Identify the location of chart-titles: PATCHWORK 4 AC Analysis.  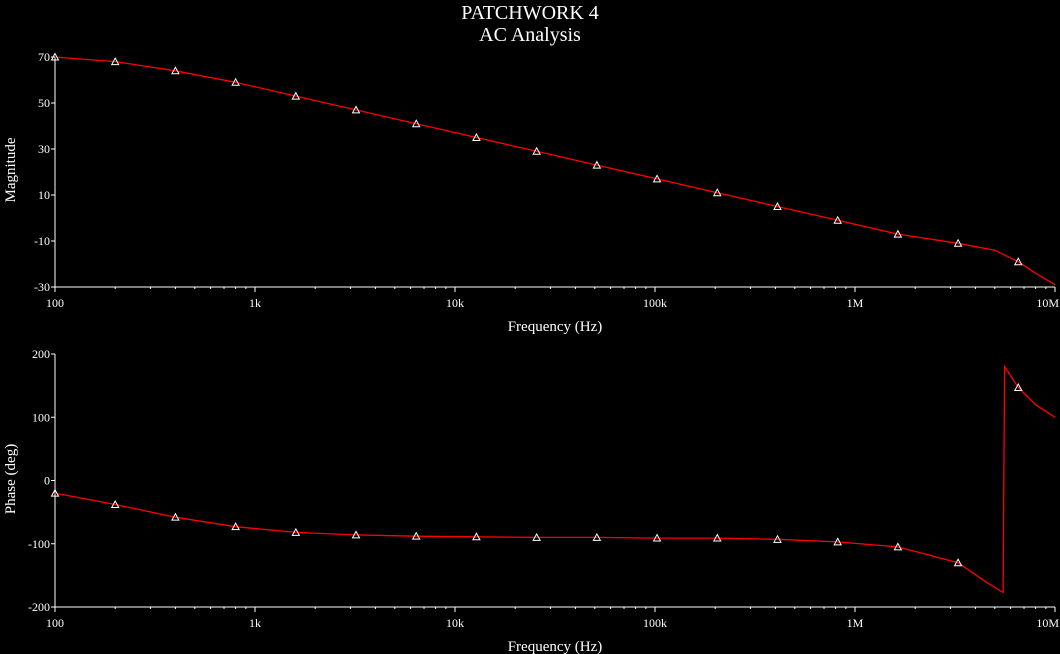
(530, 24).